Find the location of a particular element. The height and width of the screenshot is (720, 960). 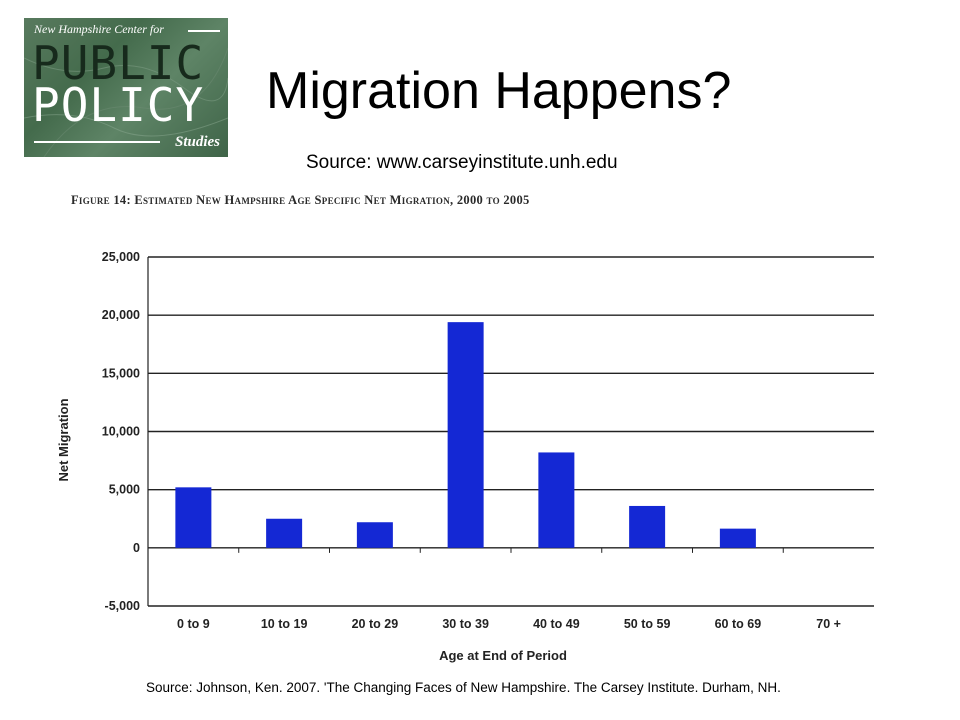

y-tick-label: 15,000 is located at coordinates (121, 373).